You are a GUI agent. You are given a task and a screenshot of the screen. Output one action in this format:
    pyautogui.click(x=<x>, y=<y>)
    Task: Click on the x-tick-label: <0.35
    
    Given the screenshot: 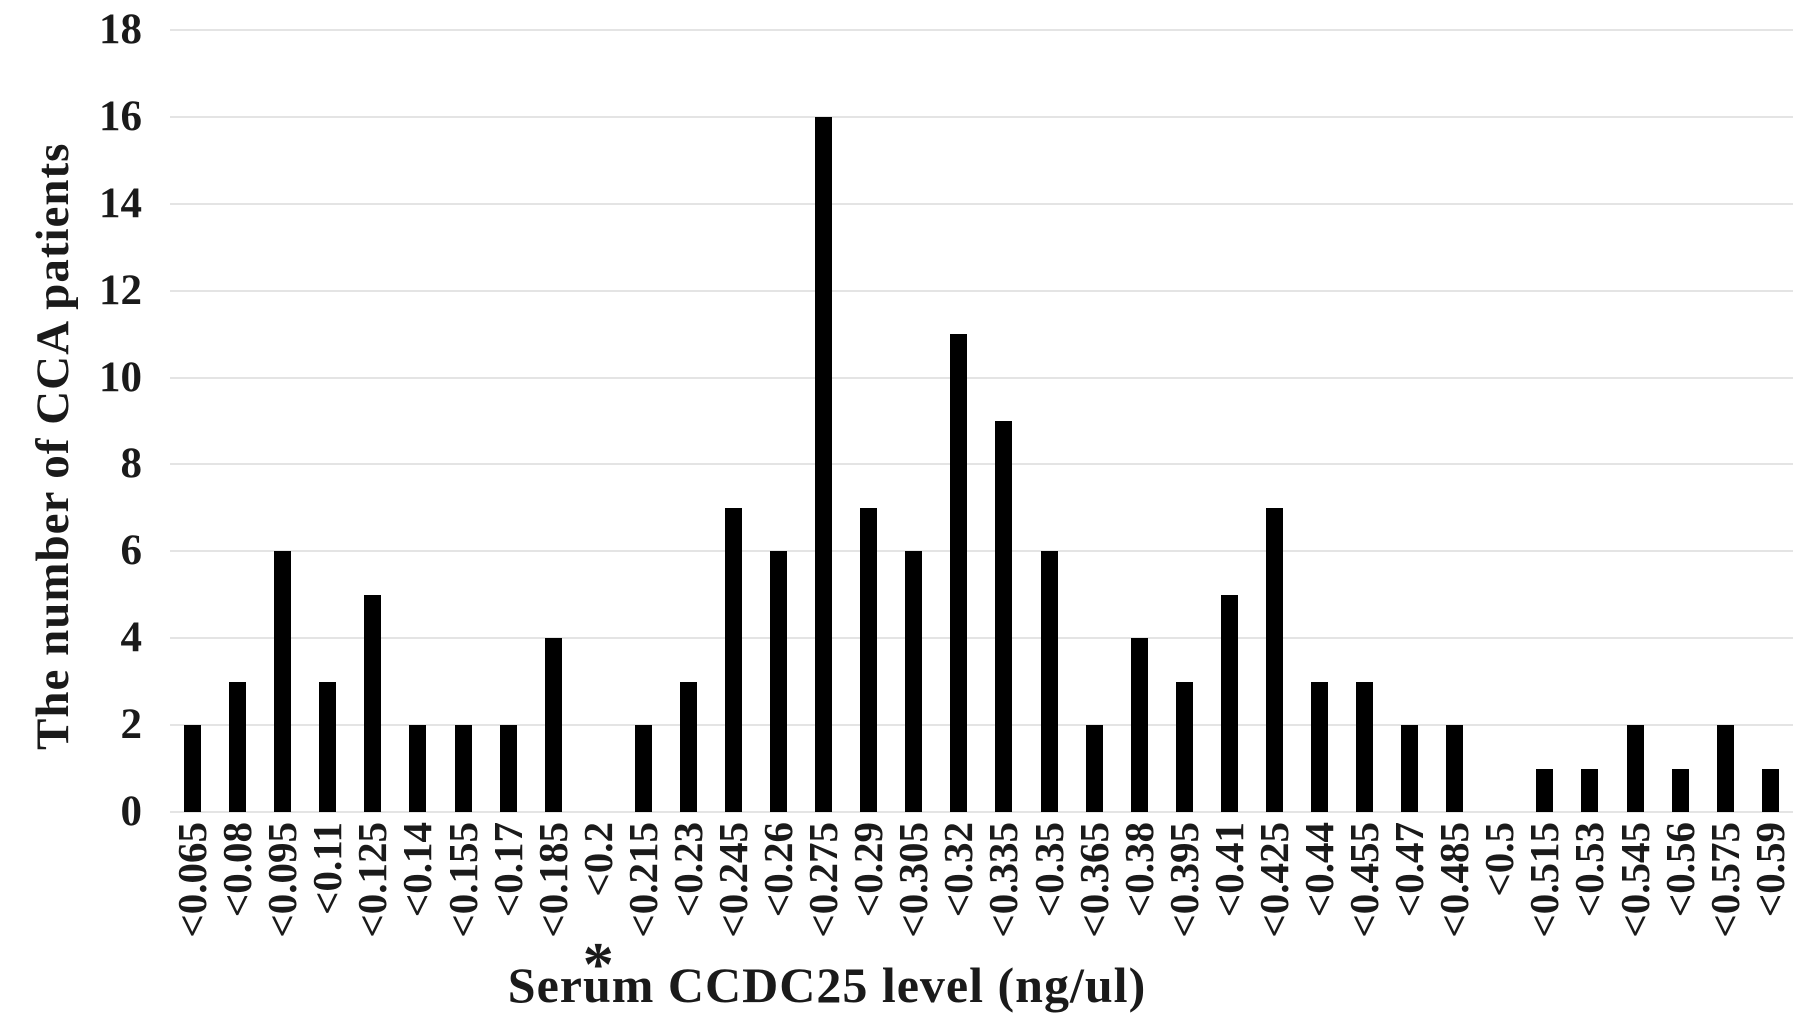 What is the action you would take?
    pyautogui.click(x=1048, y=870)
    